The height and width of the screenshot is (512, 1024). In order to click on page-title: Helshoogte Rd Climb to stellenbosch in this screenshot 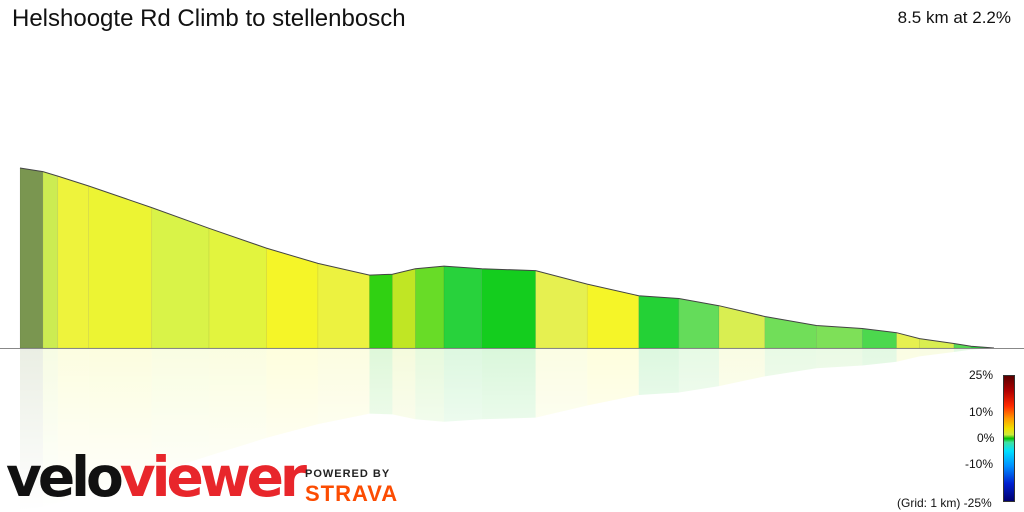, I will do `click(209, 18)`.